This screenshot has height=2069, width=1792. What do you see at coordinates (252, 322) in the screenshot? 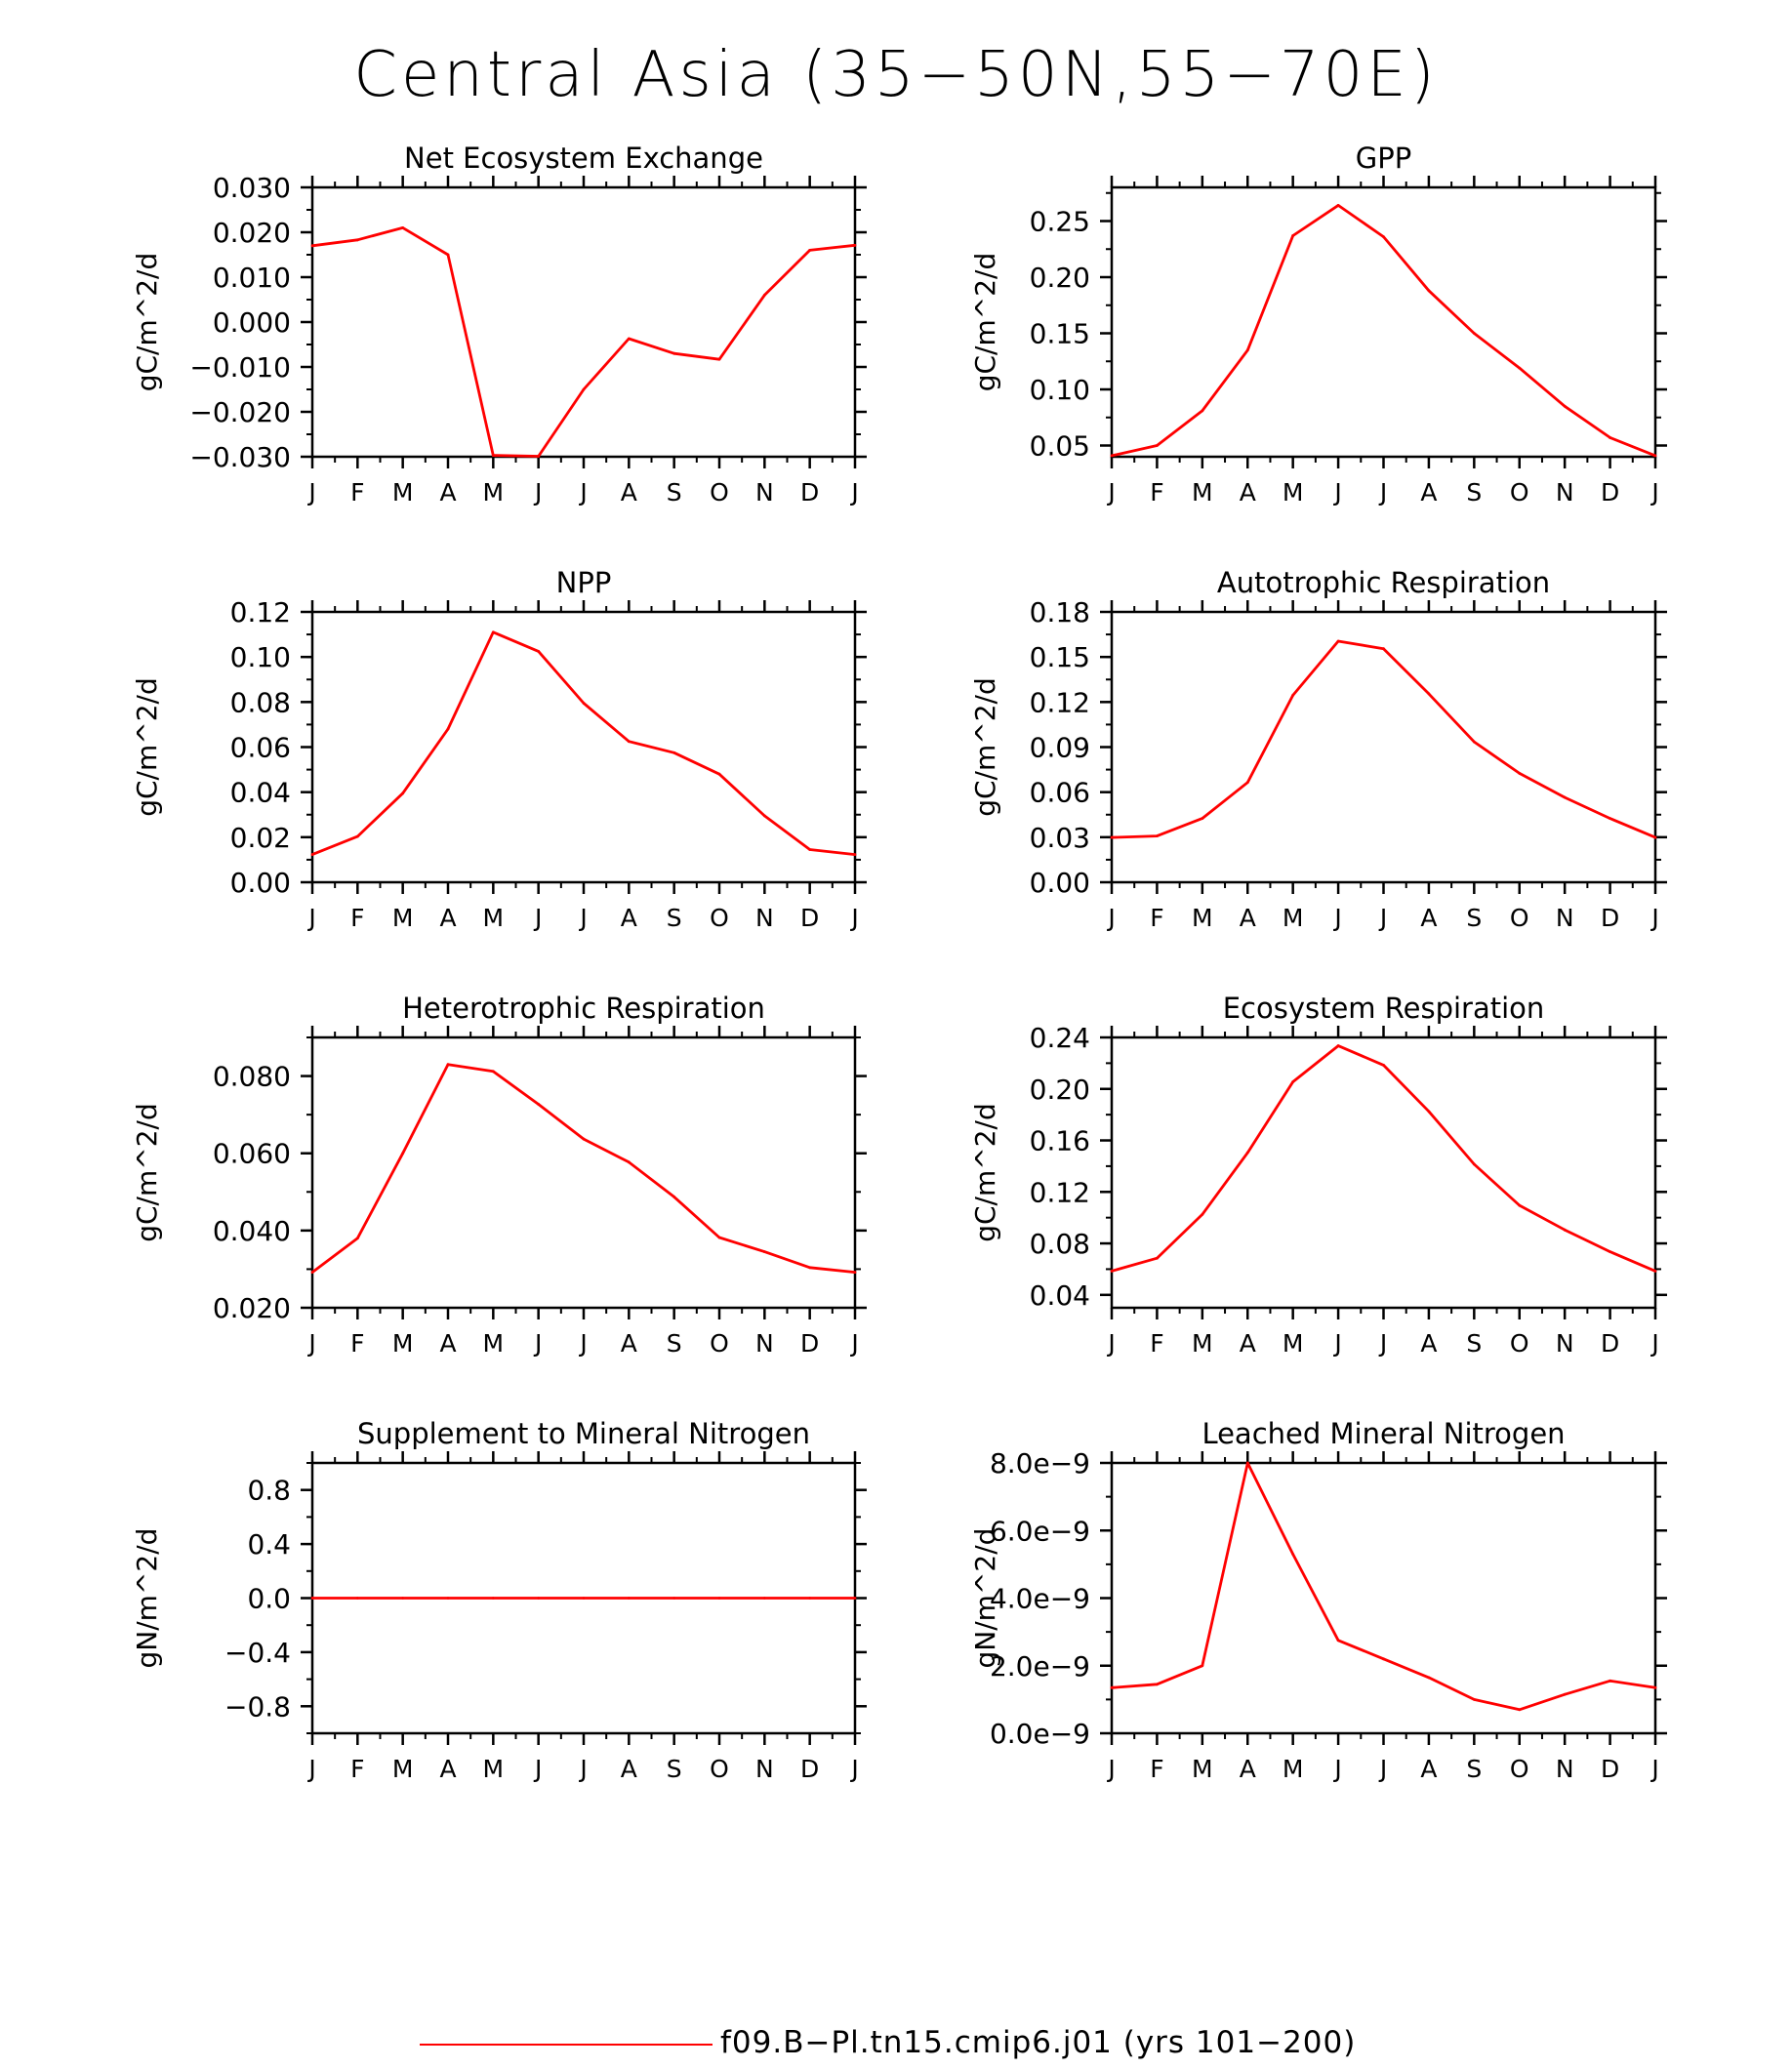
I see `y-tick-label: 0.000` at bounding box center [252, 322].